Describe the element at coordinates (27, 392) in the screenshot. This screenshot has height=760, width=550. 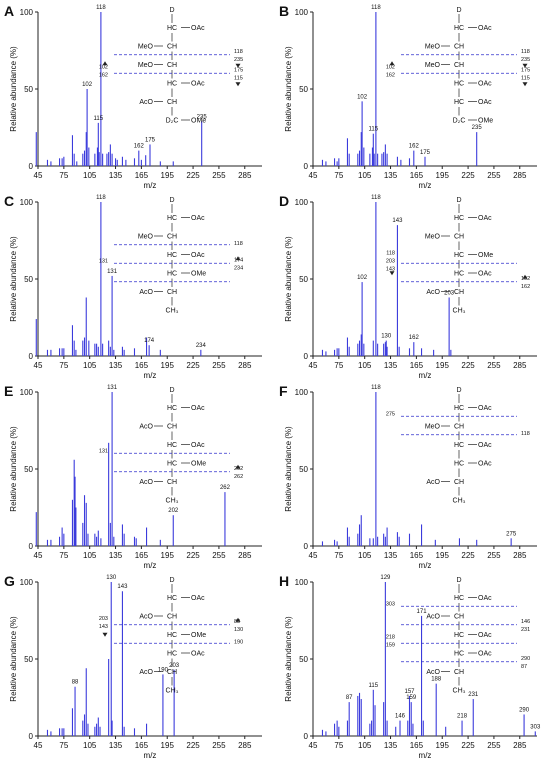
I see `y-tick-label: 100` at that location.